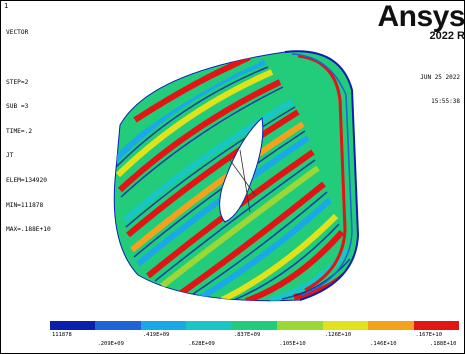 The height and width of the screenshot is (354, 465). Describe the element at coordinates (241, 169) in the screenshot. I see `inner-opening` at that location.